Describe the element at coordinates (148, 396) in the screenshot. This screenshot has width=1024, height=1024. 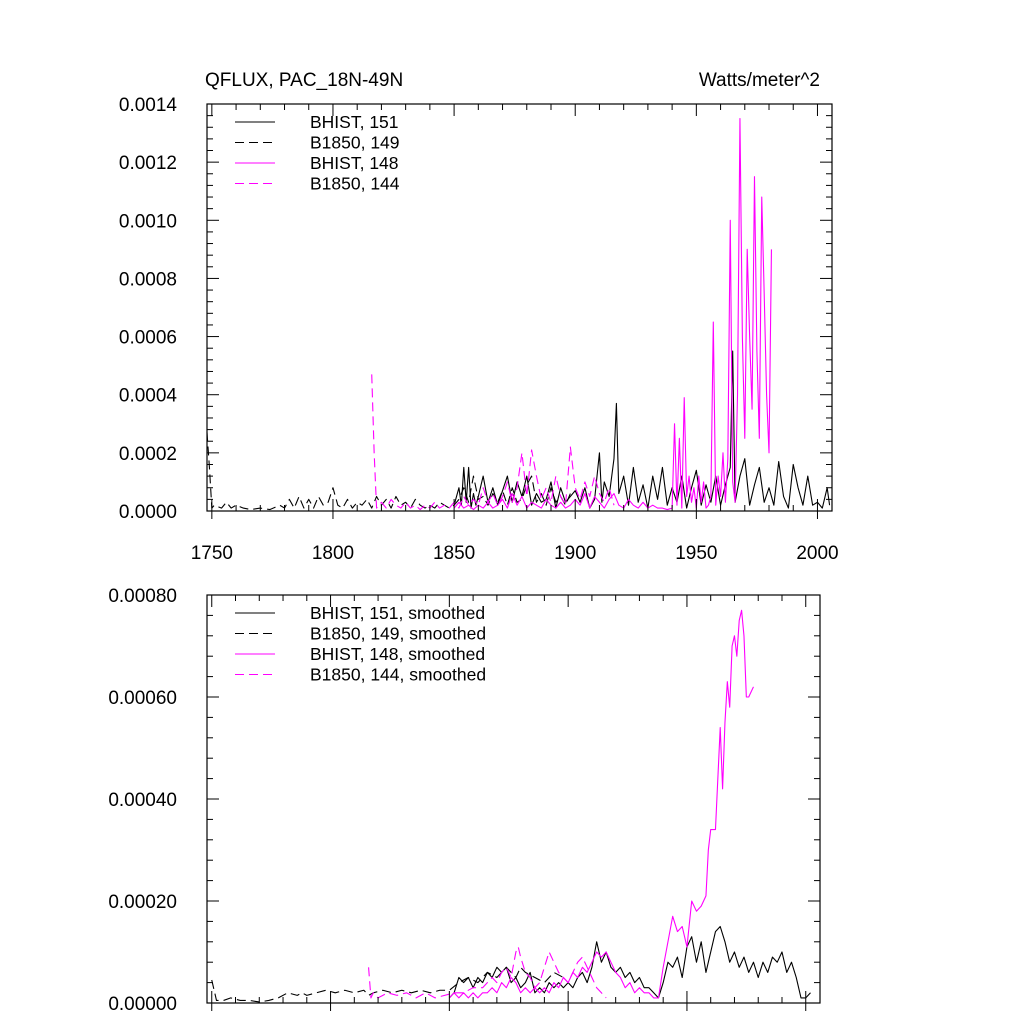
I see `top-y-tick-label: 0.0004` at that location.